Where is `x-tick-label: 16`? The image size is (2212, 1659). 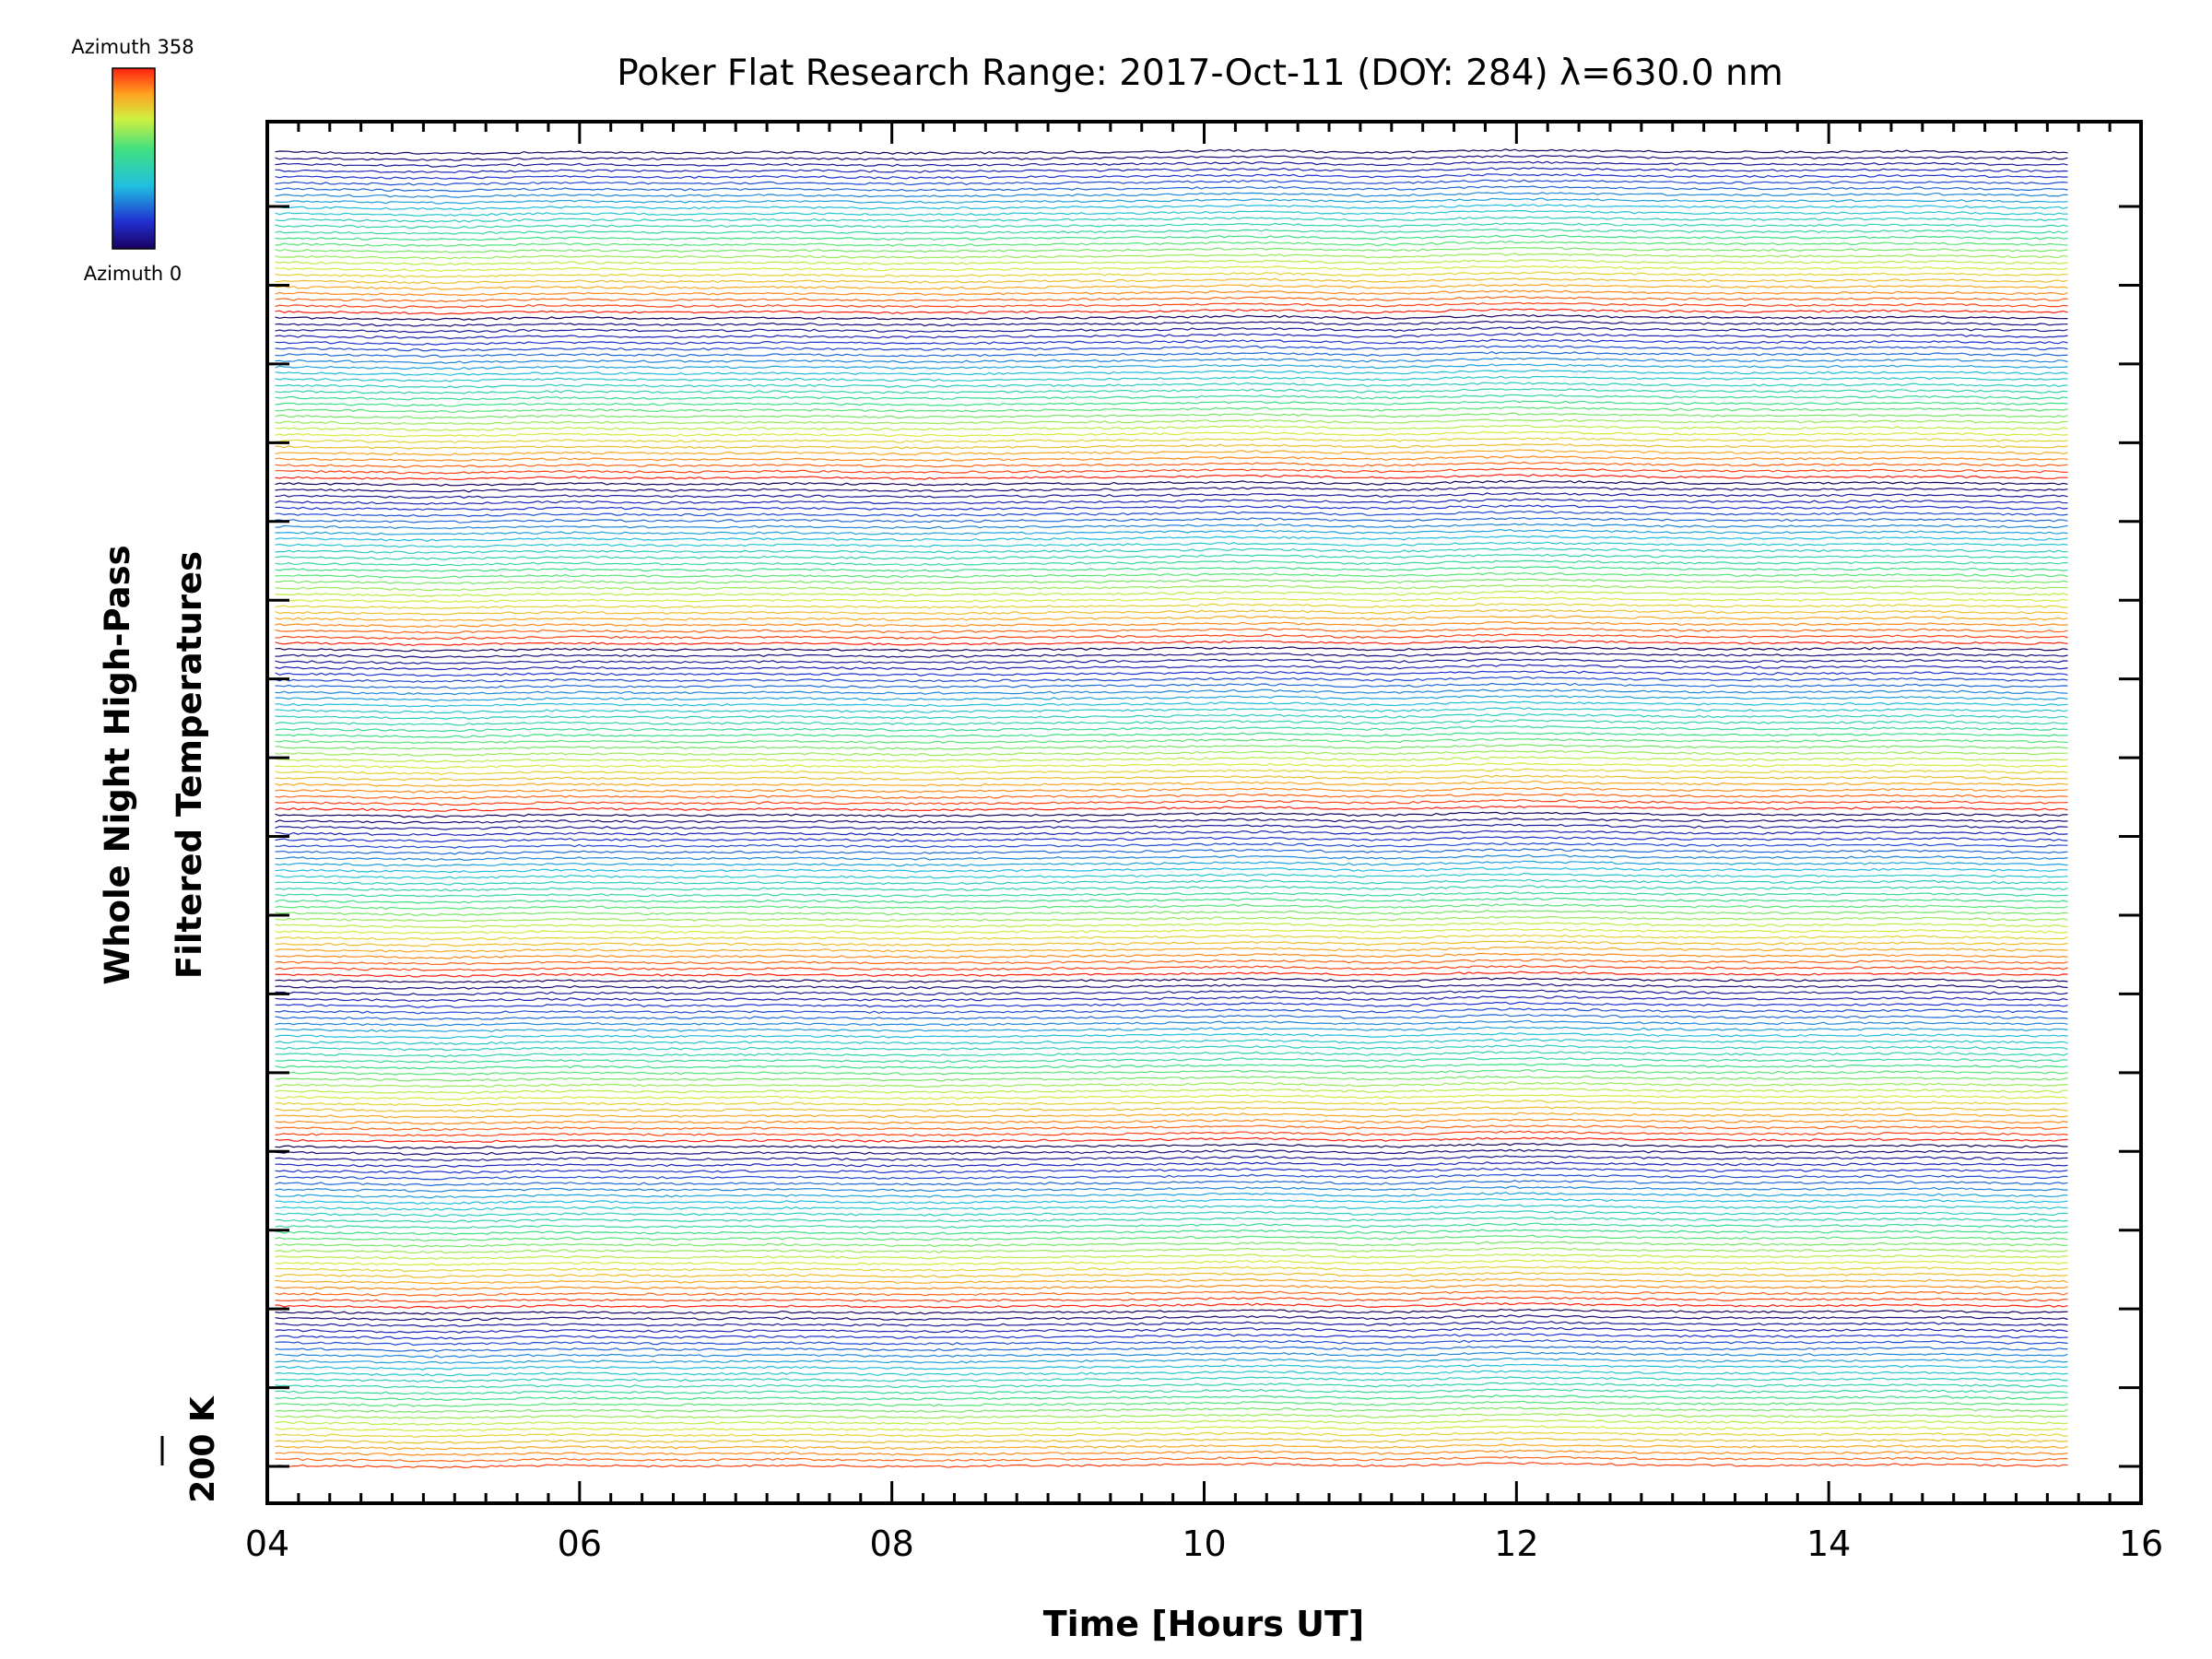 x-tick-label: 16 is located at coordinates (2141, 1544).